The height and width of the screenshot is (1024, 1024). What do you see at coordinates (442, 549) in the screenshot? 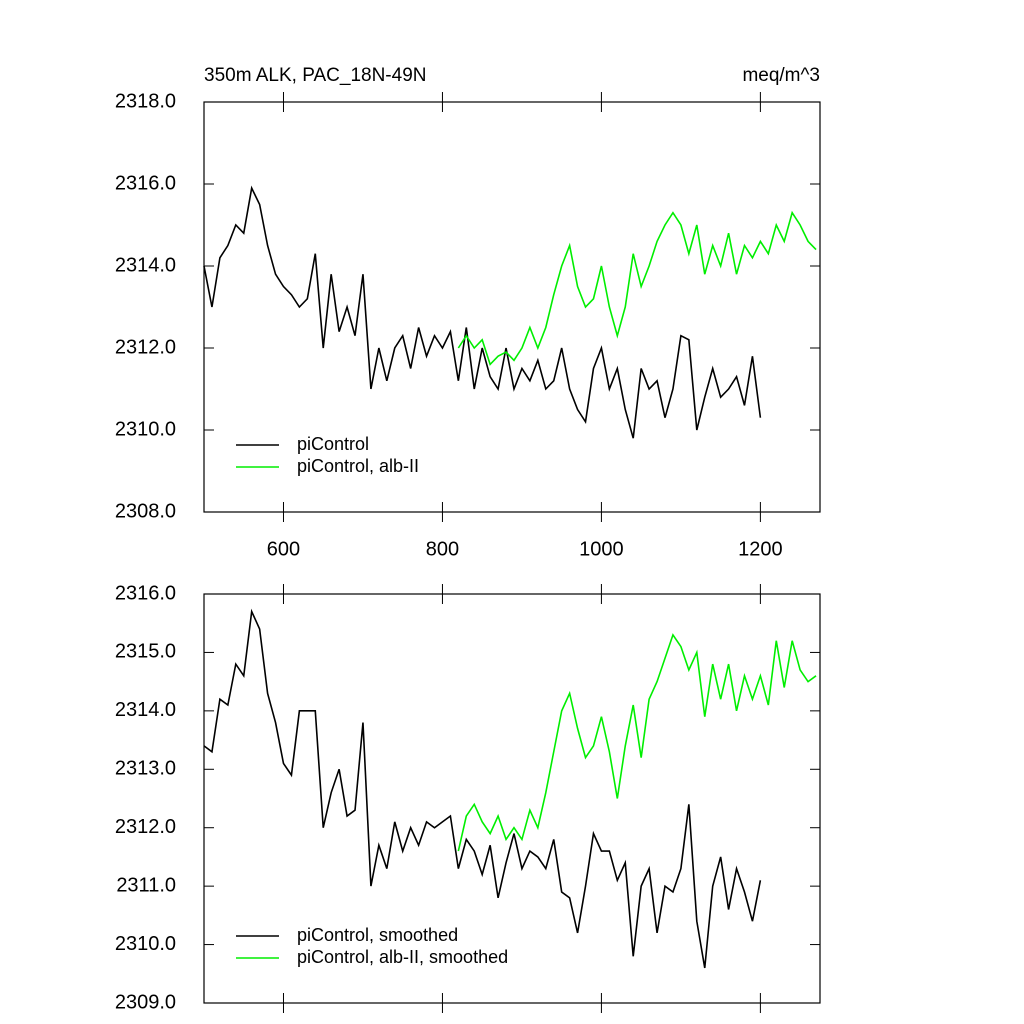
I see `x-tick-label: 800` at bounding box center [442, 549].